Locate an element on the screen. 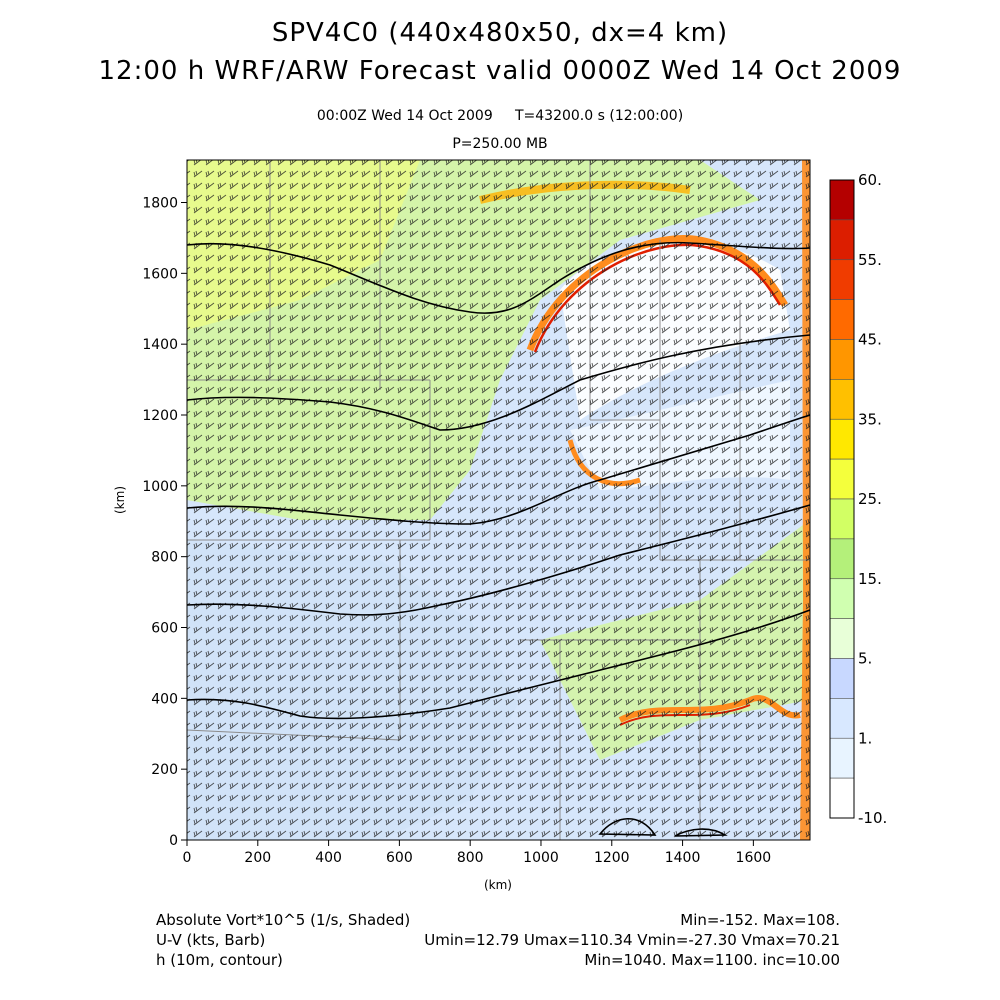  y-tick-label: 1400 is located at coordinates (160, 345).